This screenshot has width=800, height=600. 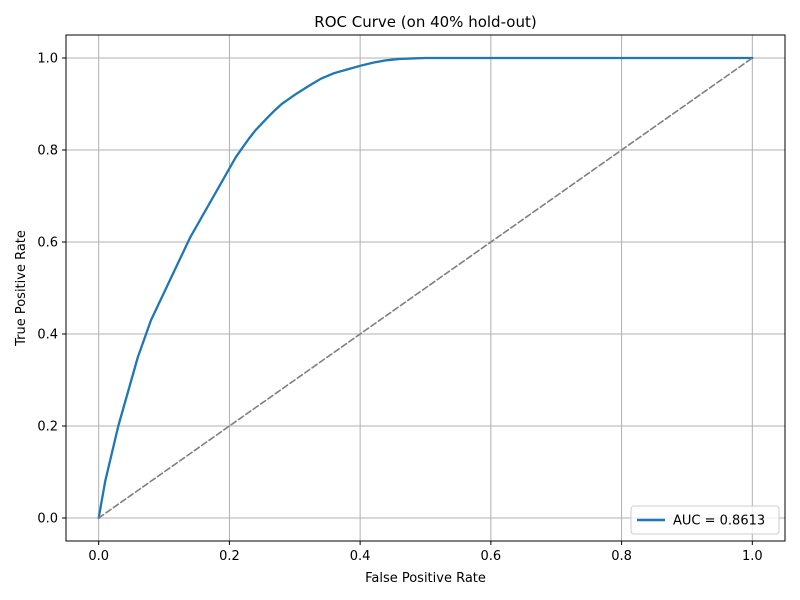 What do you see at coordinates (752, 556) in the screenshot?
I see `x-tick-label: 1.0` at bounding box center [752, 556].